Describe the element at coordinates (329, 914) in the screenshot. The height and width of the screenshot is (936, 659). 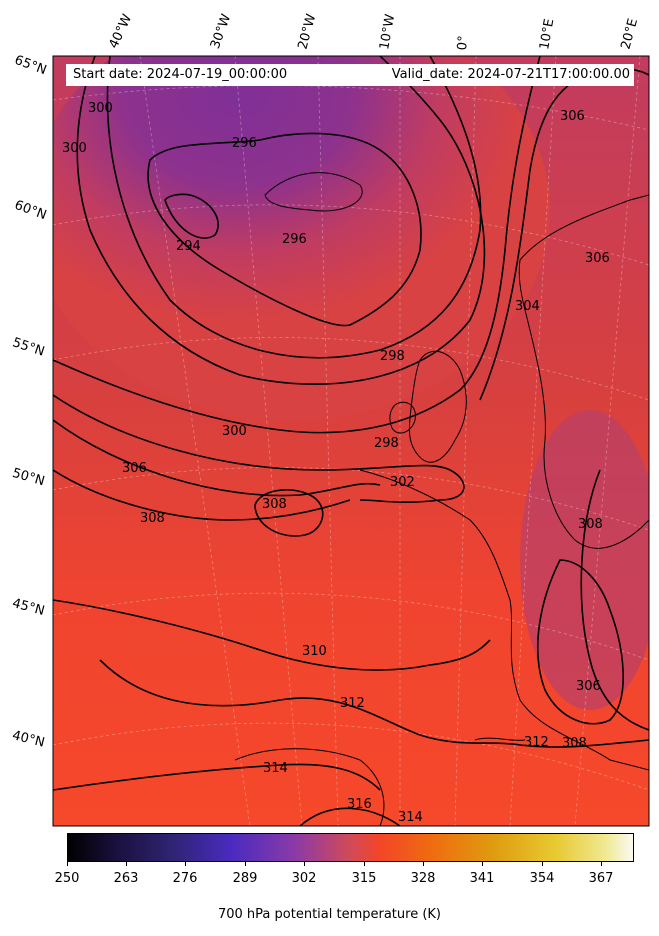
I see `colorbar-title: 700 hPa potential temperature (K)` at that location.